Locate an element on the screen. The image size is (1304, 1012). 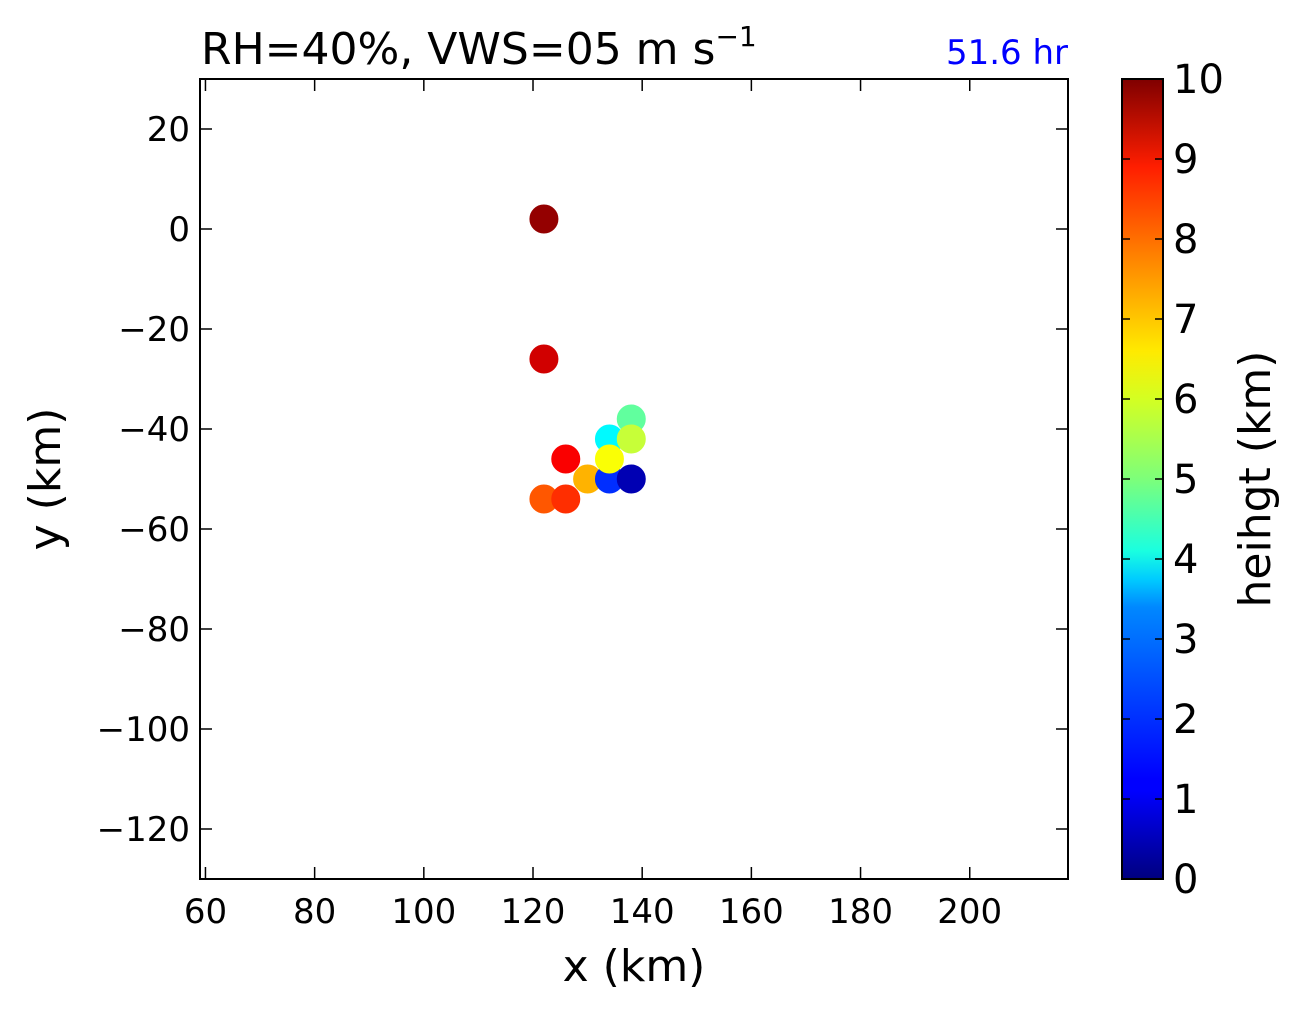
colorbar-tick-label: 10 is located at coordinates (1198, 80).